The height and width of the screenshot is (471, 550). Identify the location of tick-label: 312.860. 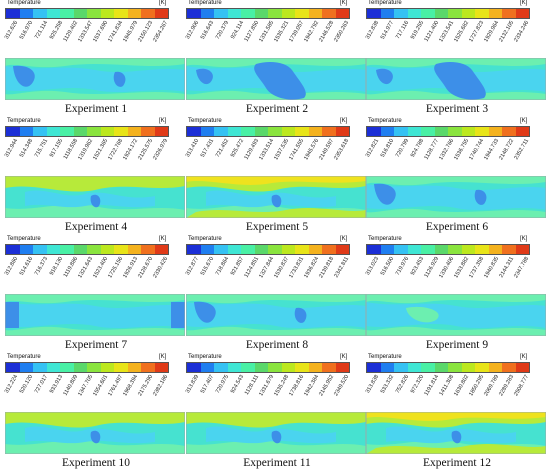
(12, 266).